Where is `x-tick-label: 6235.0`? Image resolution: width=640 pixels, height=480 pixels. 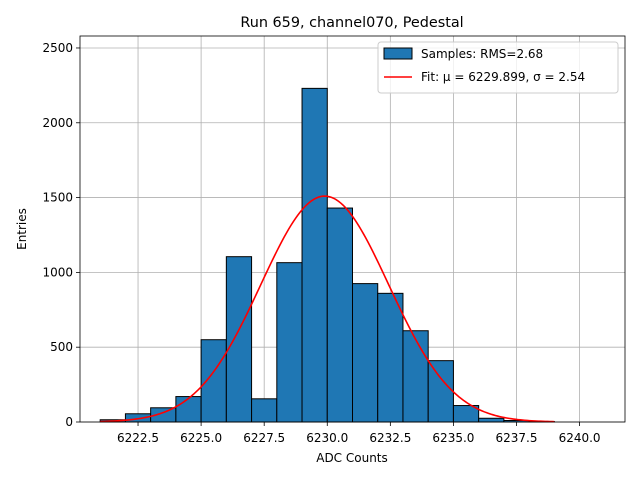
x-tick-label: 6235.0 is located at coordinates (453, 438).